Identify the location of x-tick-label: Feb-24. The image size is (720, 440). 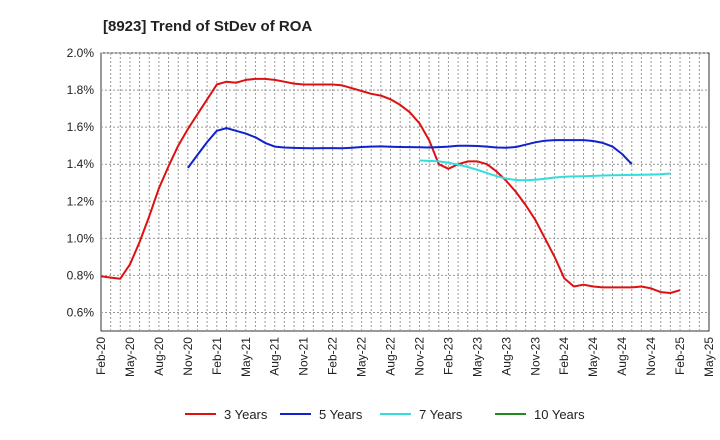
(564, 356).